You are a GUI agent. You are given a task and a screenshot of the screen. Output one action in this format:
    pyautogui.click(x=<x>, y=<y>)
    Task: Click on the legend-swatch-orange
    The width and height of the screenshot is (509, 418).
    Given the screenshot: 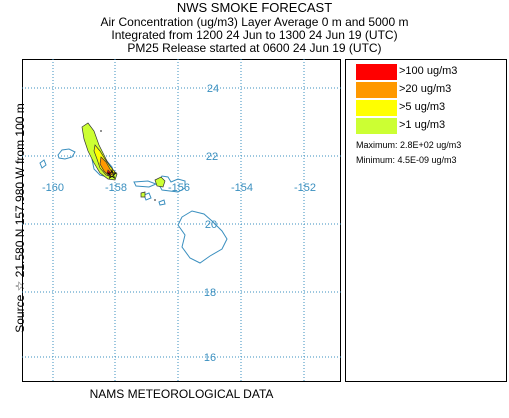 What is the action you would take?
    pyautogui.click(x=376, y=90)
    